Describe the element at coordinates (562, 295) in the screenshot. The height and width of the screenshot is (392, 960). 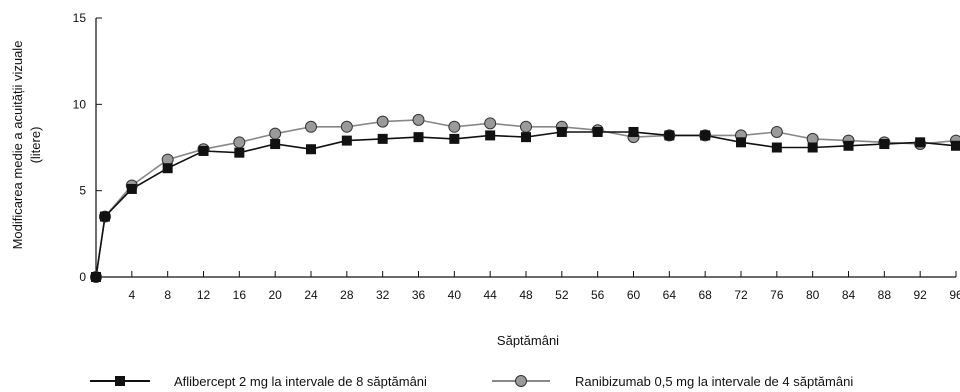
I see `x-tick-label: 52` at that location.